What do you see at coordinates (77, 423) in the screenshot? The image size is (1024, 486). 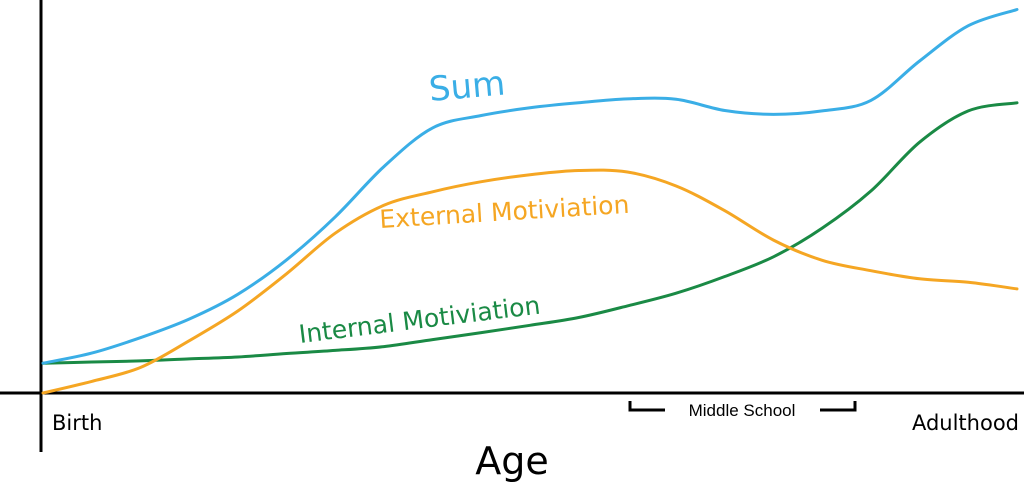 I see `x-tick-label-start: Birth` at bounding box center [77, 423].